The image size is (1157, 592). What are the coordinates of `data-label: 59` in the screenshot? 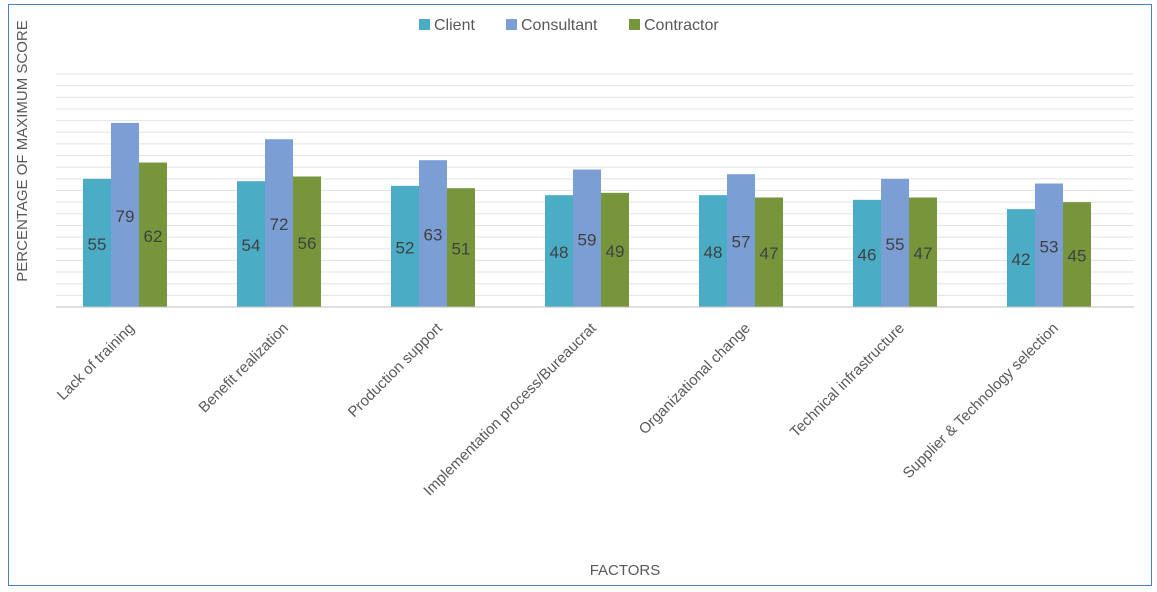 It's located at (587, 239).